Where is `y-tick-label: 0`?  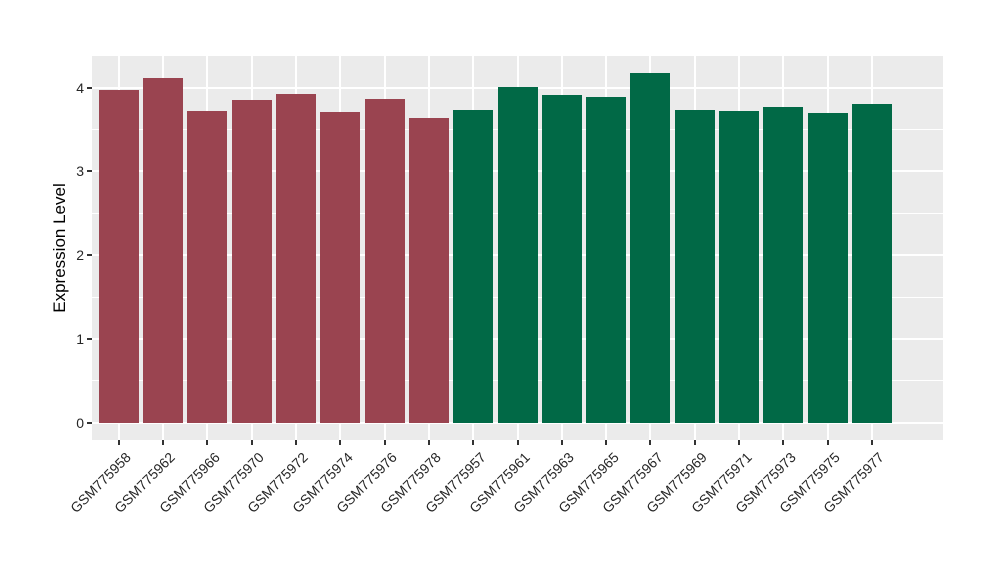 y-tick-label: 0 is located at coordinates (80, 422).